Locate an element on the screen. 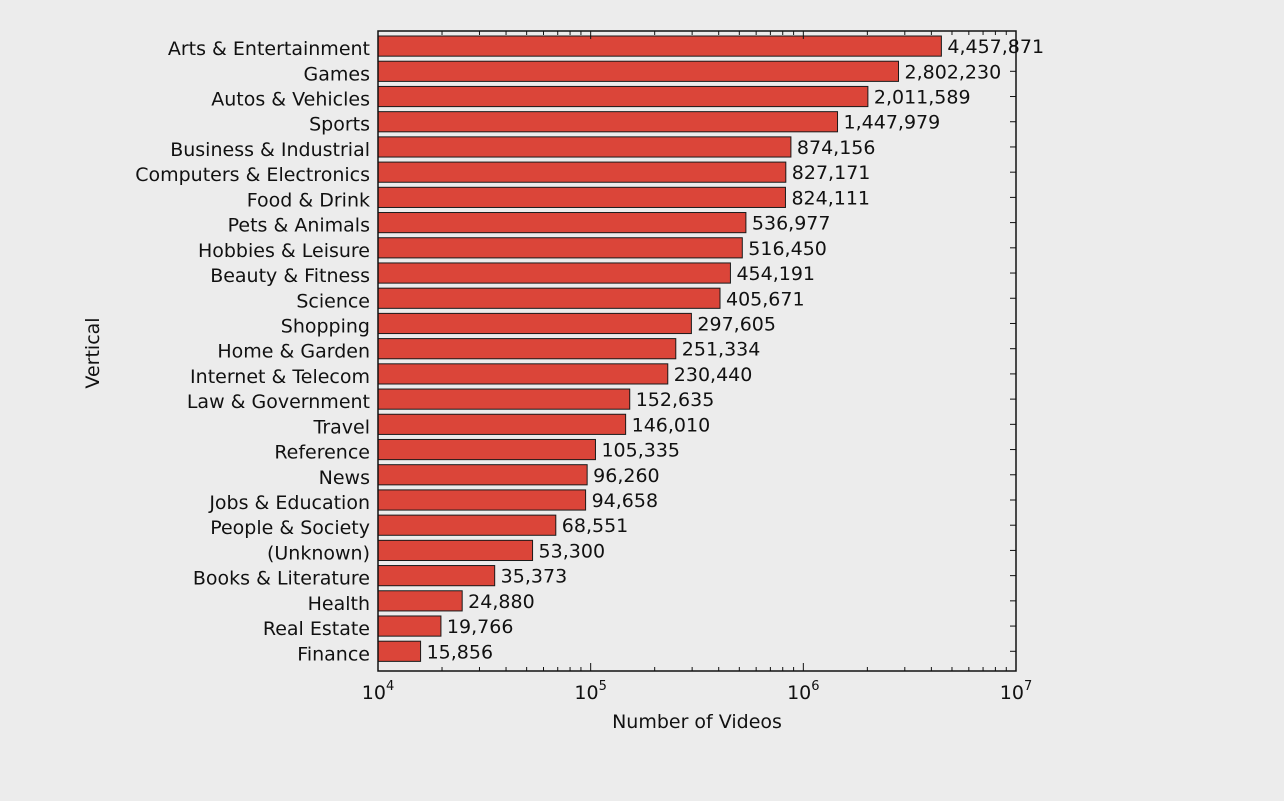 This screenshot has width=1284, height=801. bar-value-label: 105,335 is located at coordinates (640, 451).